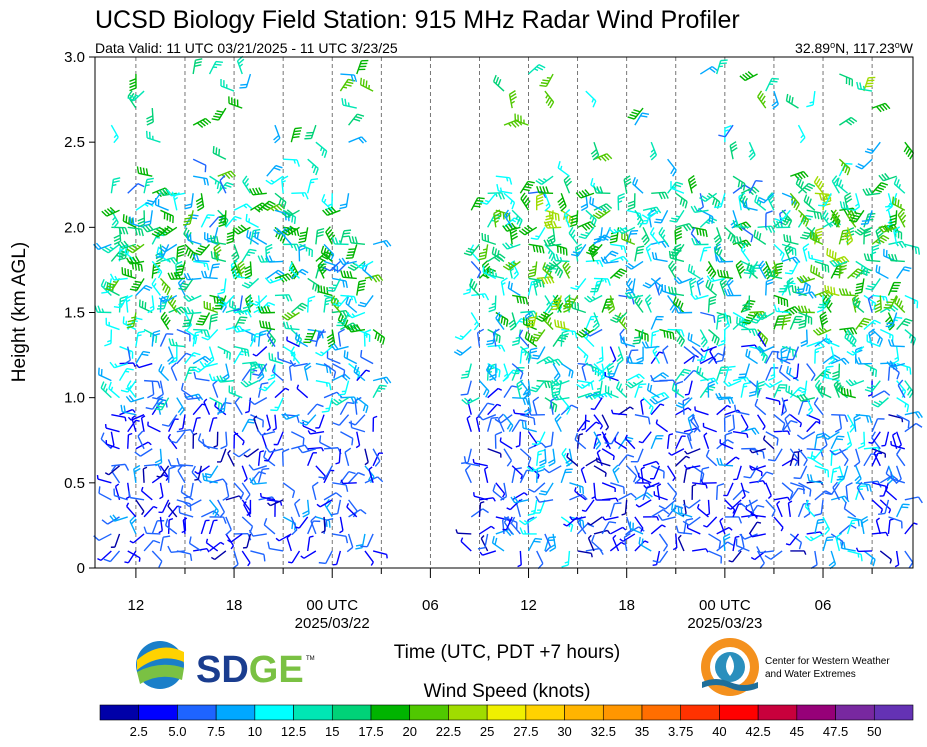 Image resolution: width=927 pixels, height=747 pixels. I want to click on station-coordinates: 32.89oN, 117.23oW, so click(854, 48).